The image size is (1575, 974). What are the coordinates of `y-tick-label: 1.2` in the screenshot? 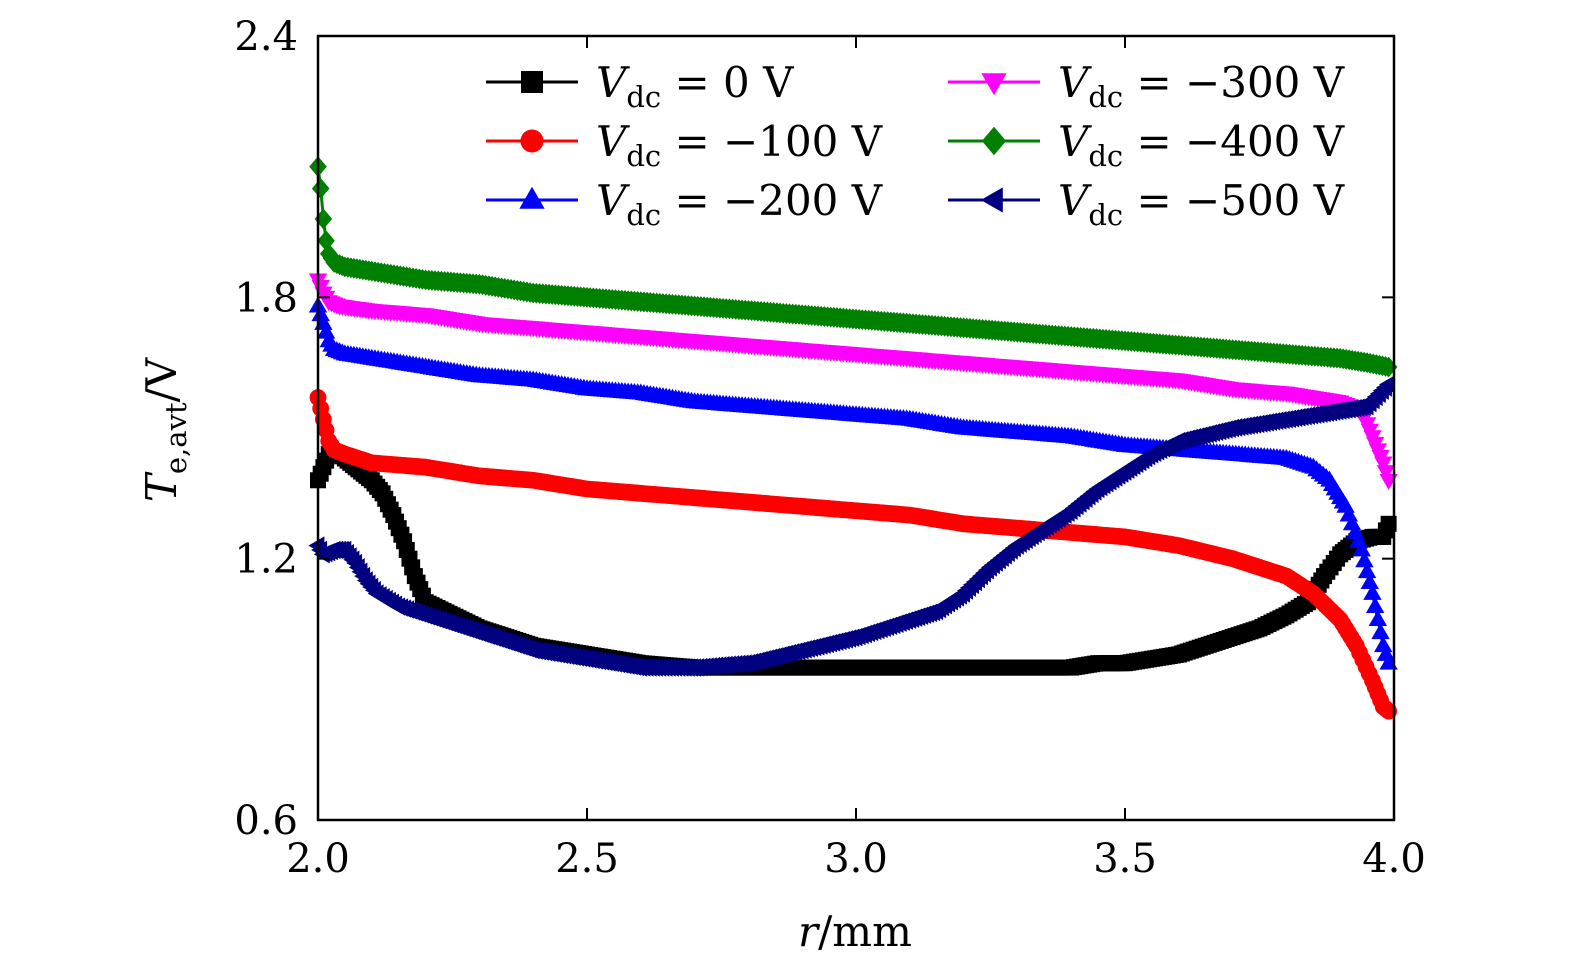 It's located at (266, 560).